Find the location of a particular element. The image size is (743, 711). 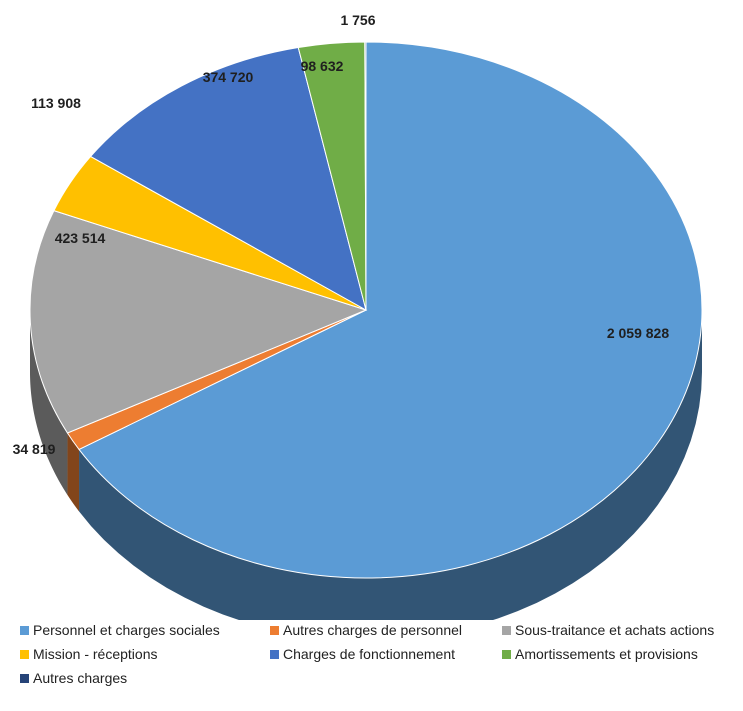

data-label-0: 2 059 828 is located at coordinates (638, 333).